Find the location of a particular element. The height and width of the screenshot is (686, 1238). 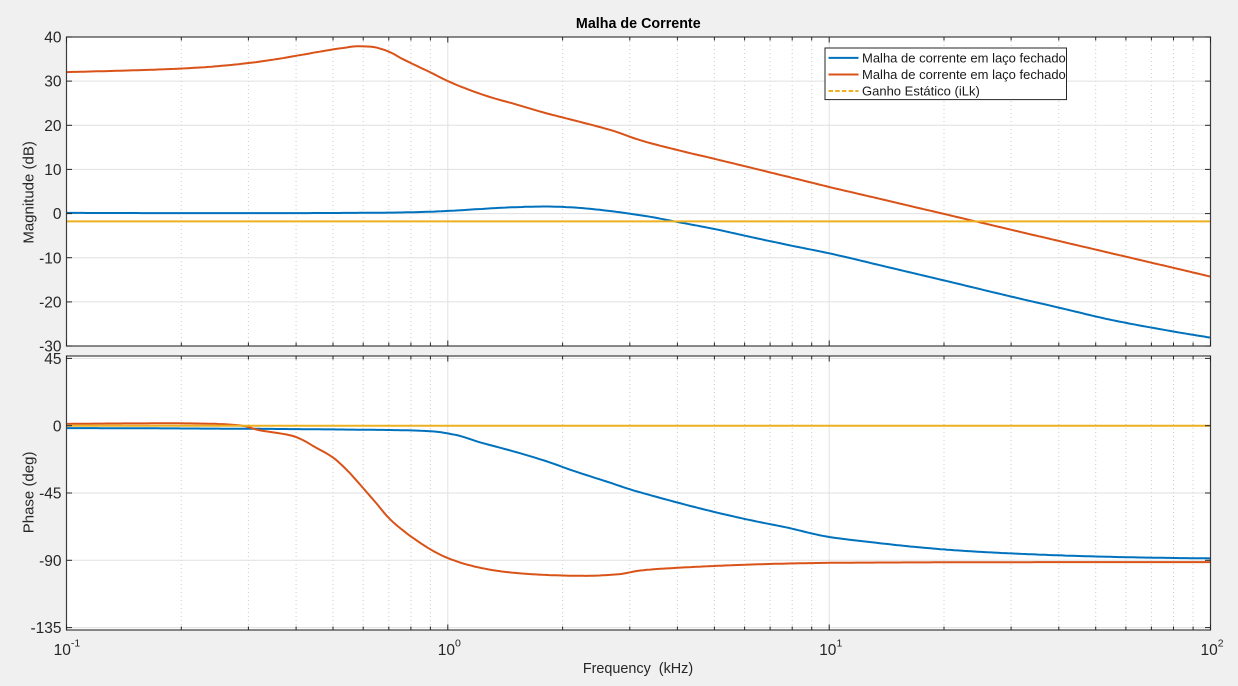

svg-text: -90 is located at coordinates (50, 561).